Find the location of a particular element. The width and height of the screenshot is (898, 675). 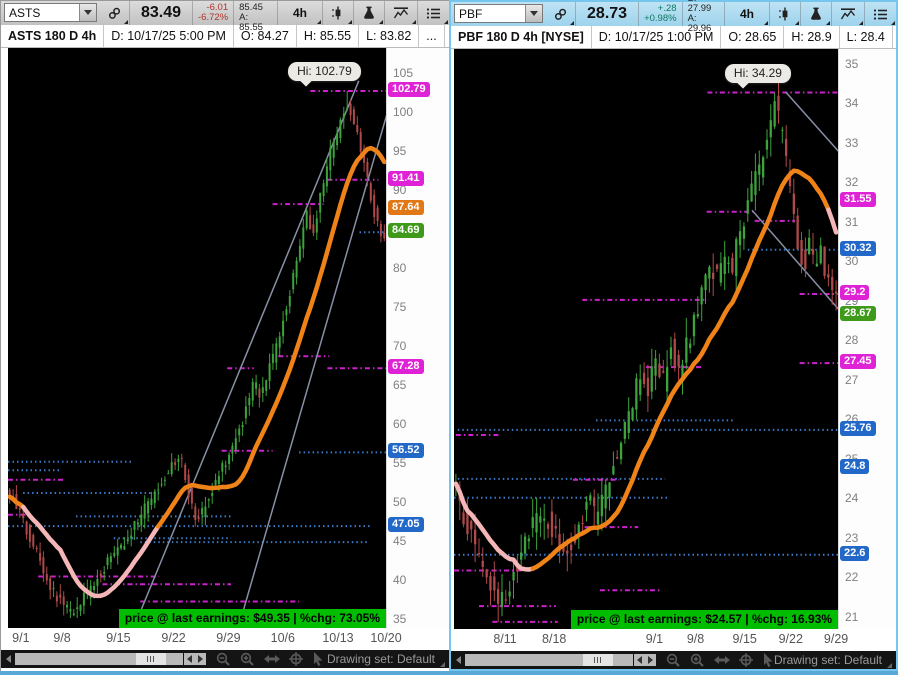

price-tick: 90 is located at coordinates (400, 189).